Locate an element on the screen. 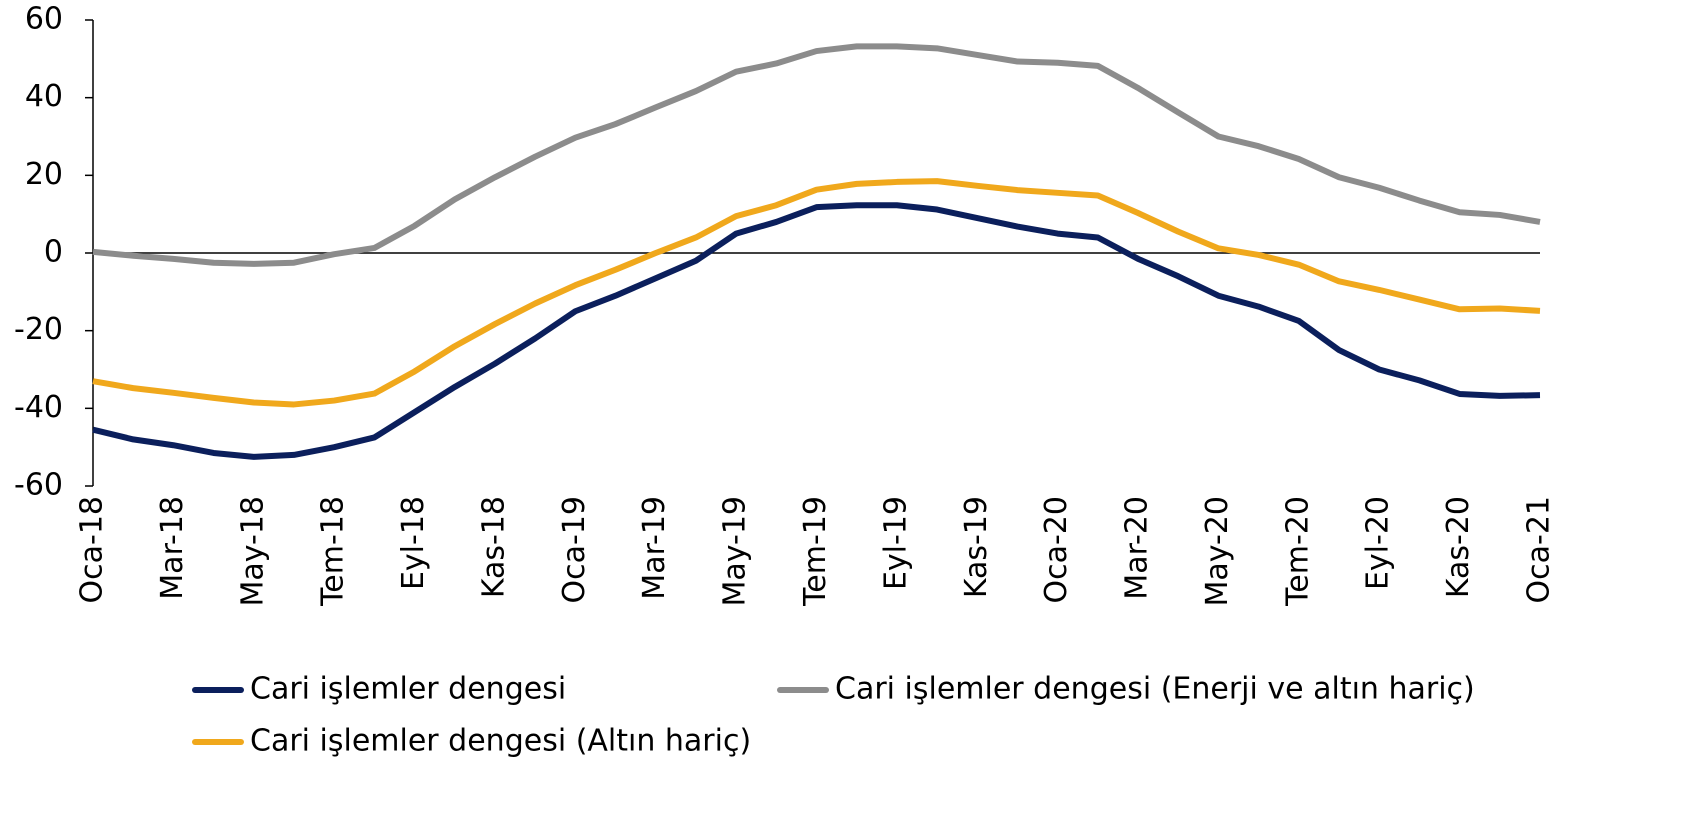 Image resolution: width=1683 pixels, height=817 pixels. x-tick-label: Mar-18 is located at coordinates (172, 548).